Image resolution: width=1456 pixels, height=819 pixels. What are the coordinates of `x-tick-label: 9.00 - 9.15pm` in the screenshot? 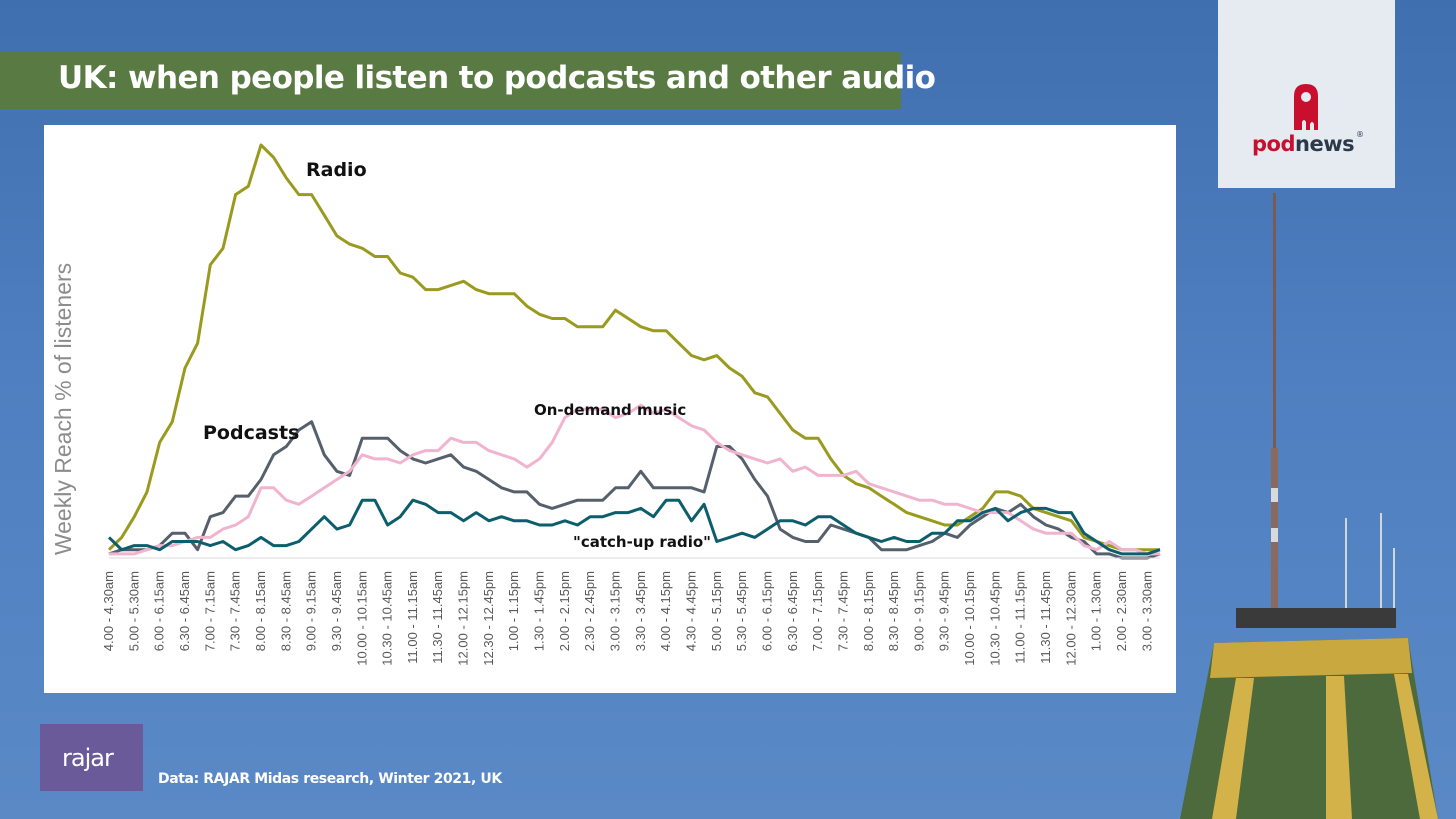 It's located at (918, 611).